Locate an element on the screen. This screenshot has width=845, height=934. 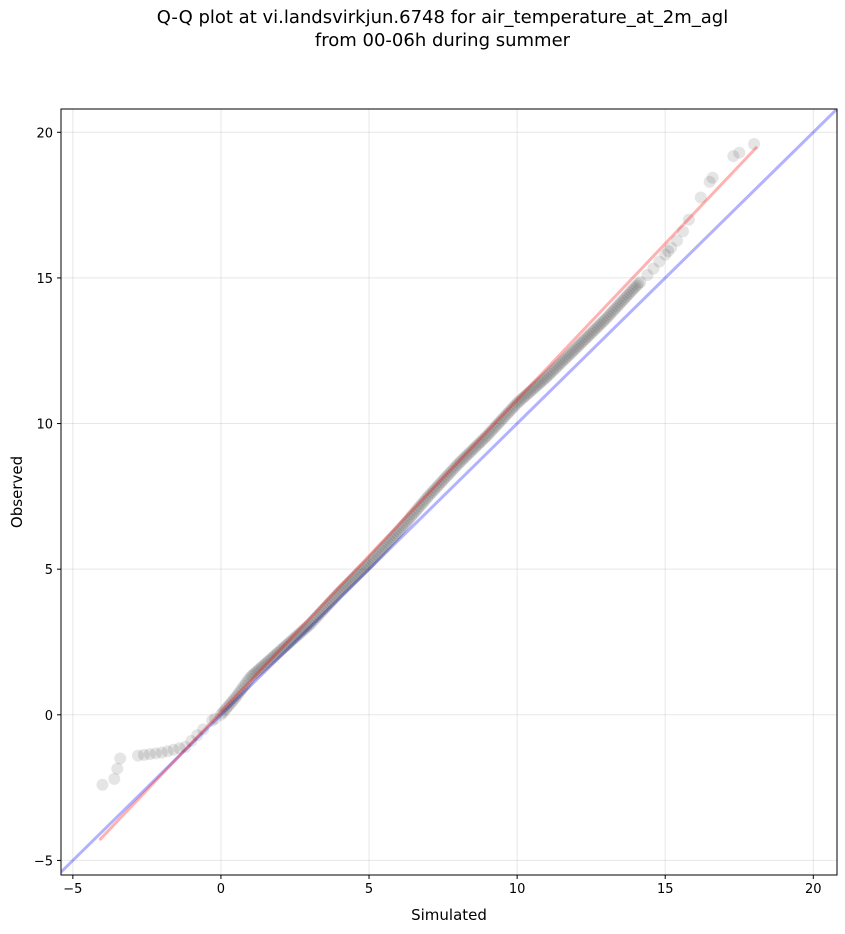
x-tick-label: −5 is located at coordinates (72, 889).